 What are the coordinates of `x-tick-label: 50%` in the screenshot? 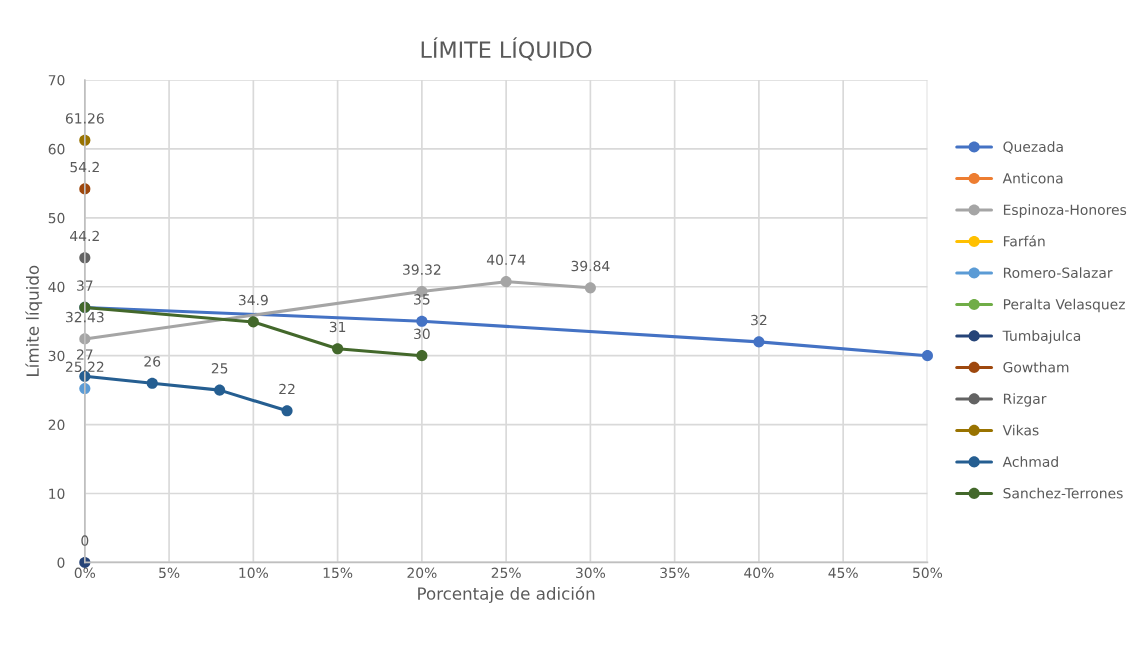 It's located at (928, 573).